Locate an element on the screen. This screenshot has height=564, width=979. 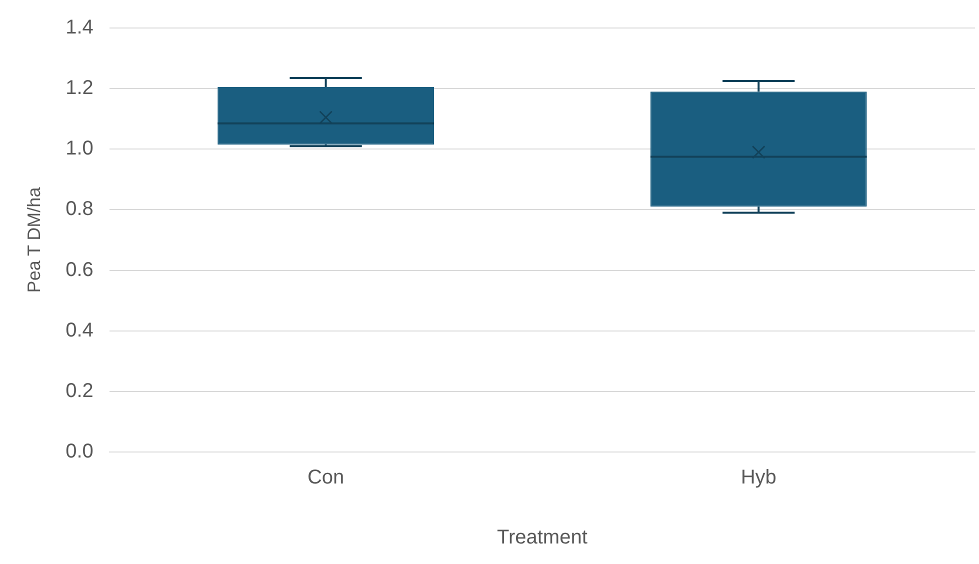
y-tick-label: 0.0 is located at coordinates (80, 451).